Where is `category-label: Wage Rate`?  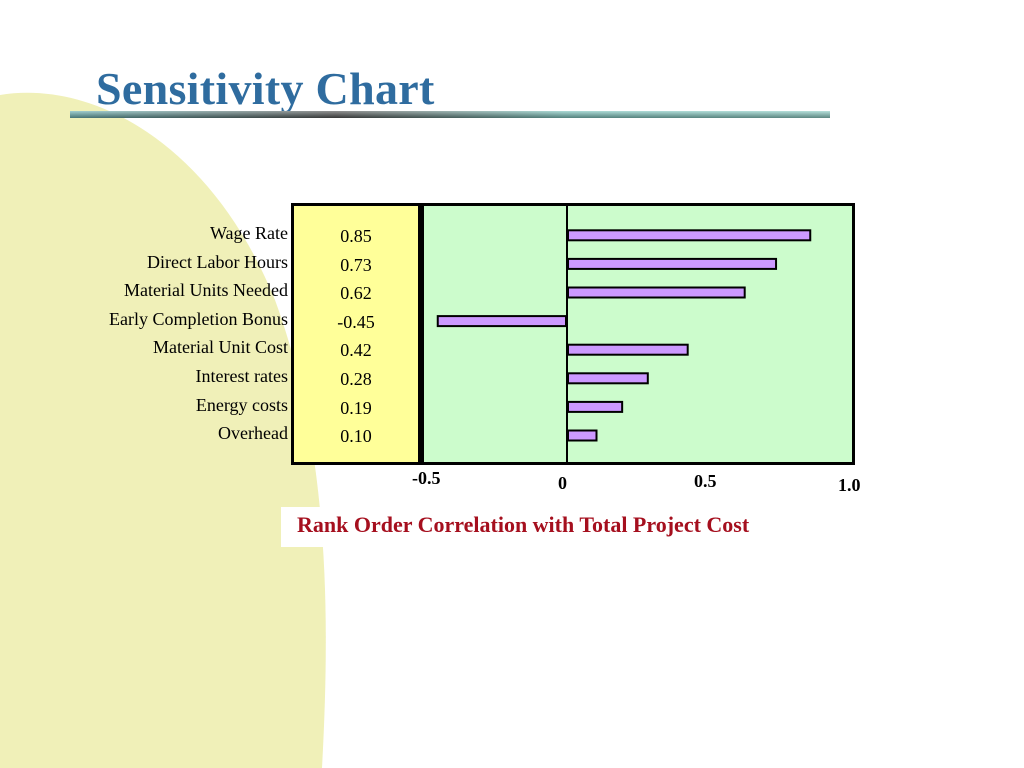 category-label: Wage Rate is located at coordinates (248, 233).